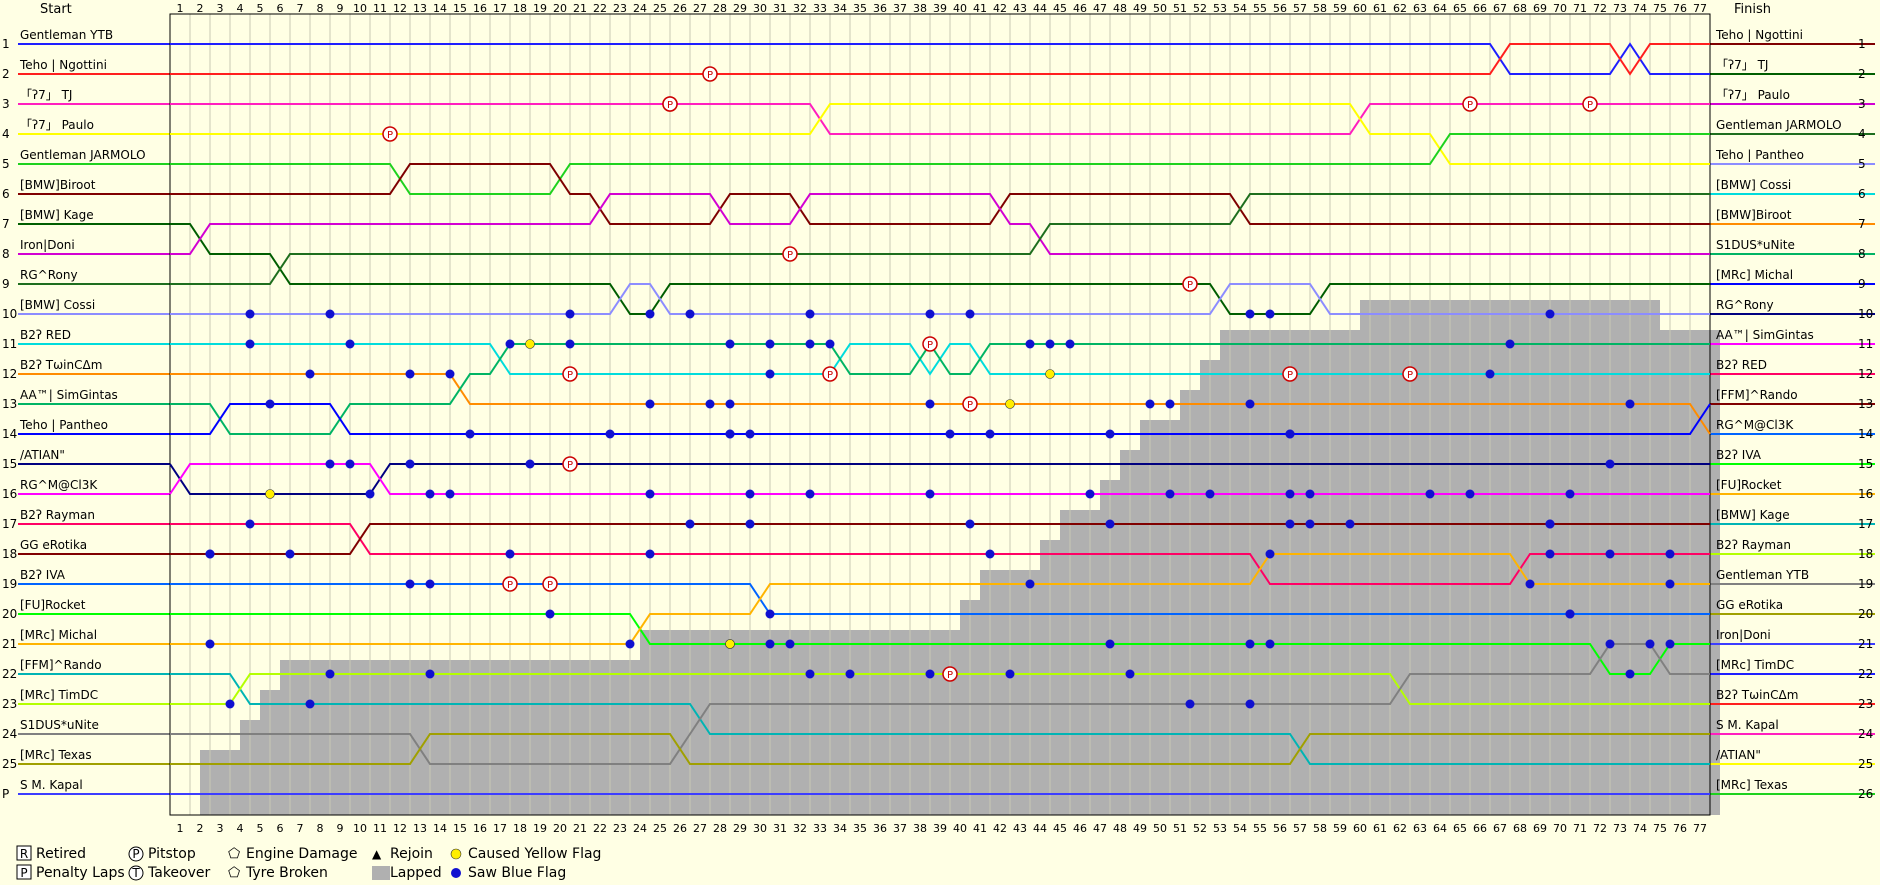  Describe the element at coordinates (1380, 828) in the screenshot. I see `lap-tick-bottom: 61` at that location.